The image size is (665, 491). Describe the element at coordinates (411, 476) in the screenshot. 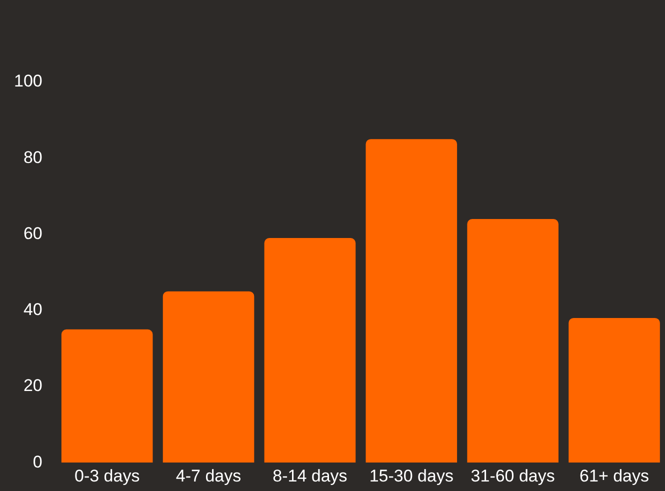

I see `x-tick-label: 15-30 days` at that location.